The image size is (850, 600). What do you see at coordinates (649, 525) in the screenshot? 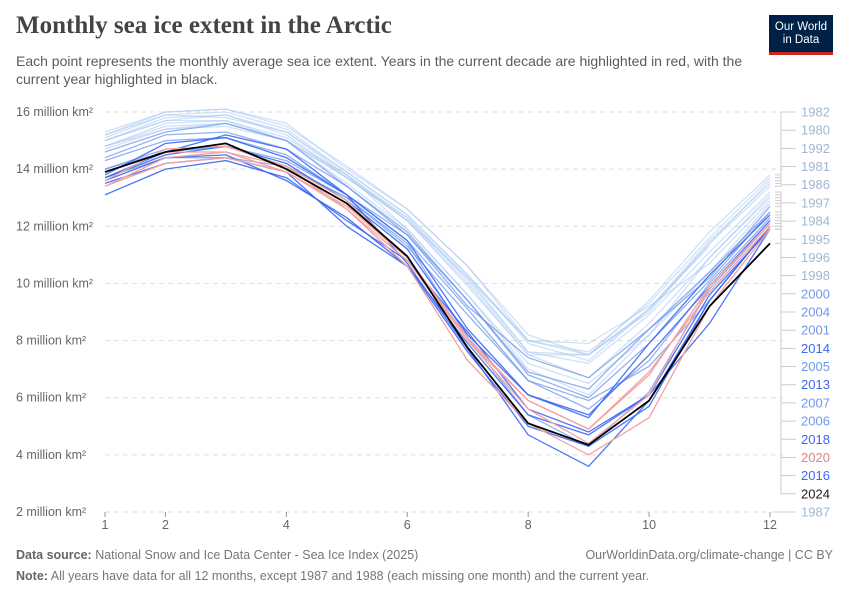
I see `x-tick-label: 10` at bounding box center [649, 525].